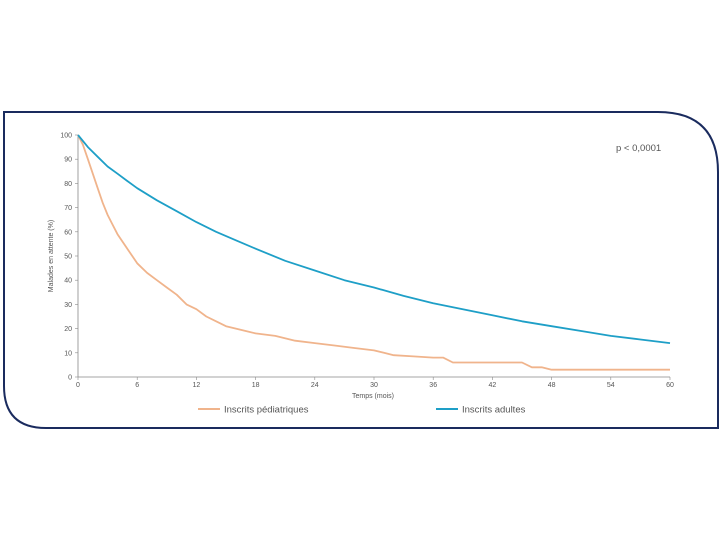 The image size is (720, 540). What do you see at coordinates (68, 232) in the screenshot?
I see `y-tick-label: 60` at bounding box center [68, 232].